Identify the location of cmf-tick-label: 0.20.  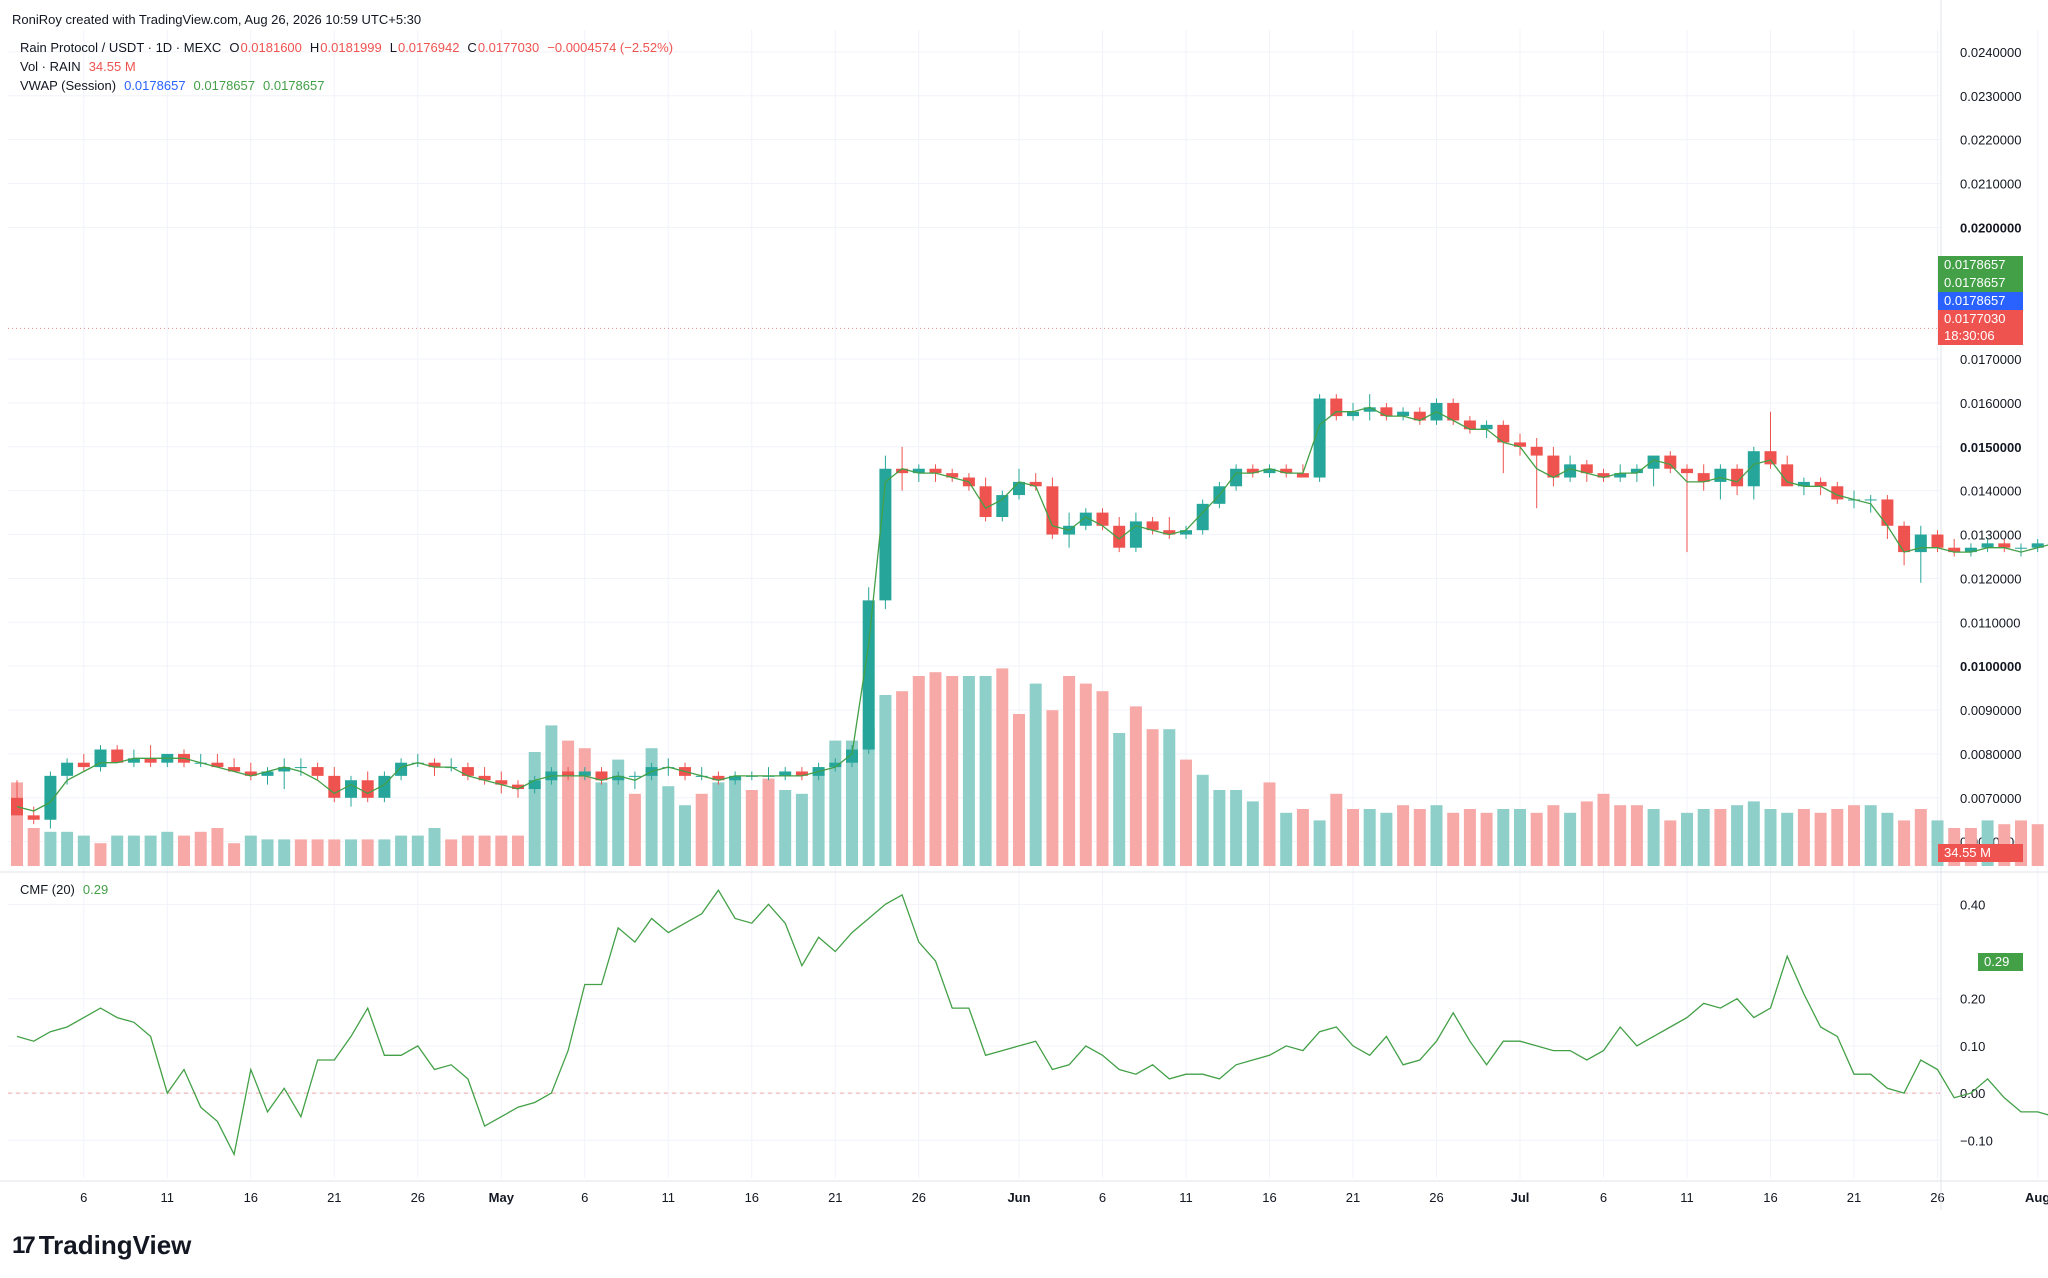
(1972, 999).